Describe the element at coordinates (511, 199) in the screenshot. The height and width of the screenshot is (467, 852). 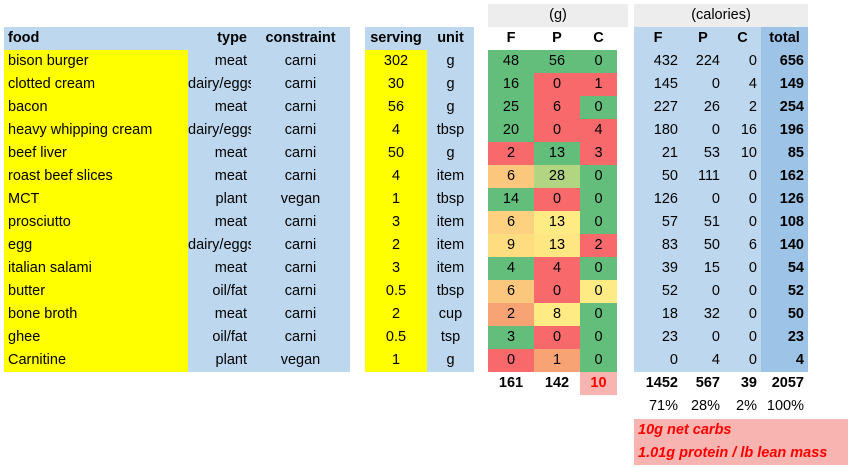
I see `cell-grams-fat: 14` at that location.